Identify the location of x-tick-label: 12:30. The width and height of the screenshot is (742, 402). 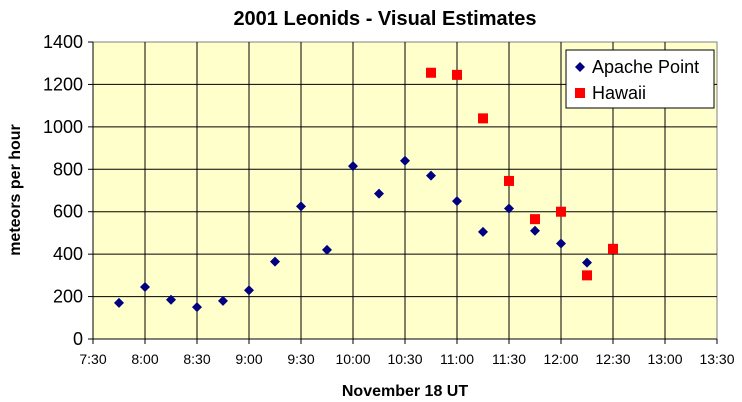
(612, 359).